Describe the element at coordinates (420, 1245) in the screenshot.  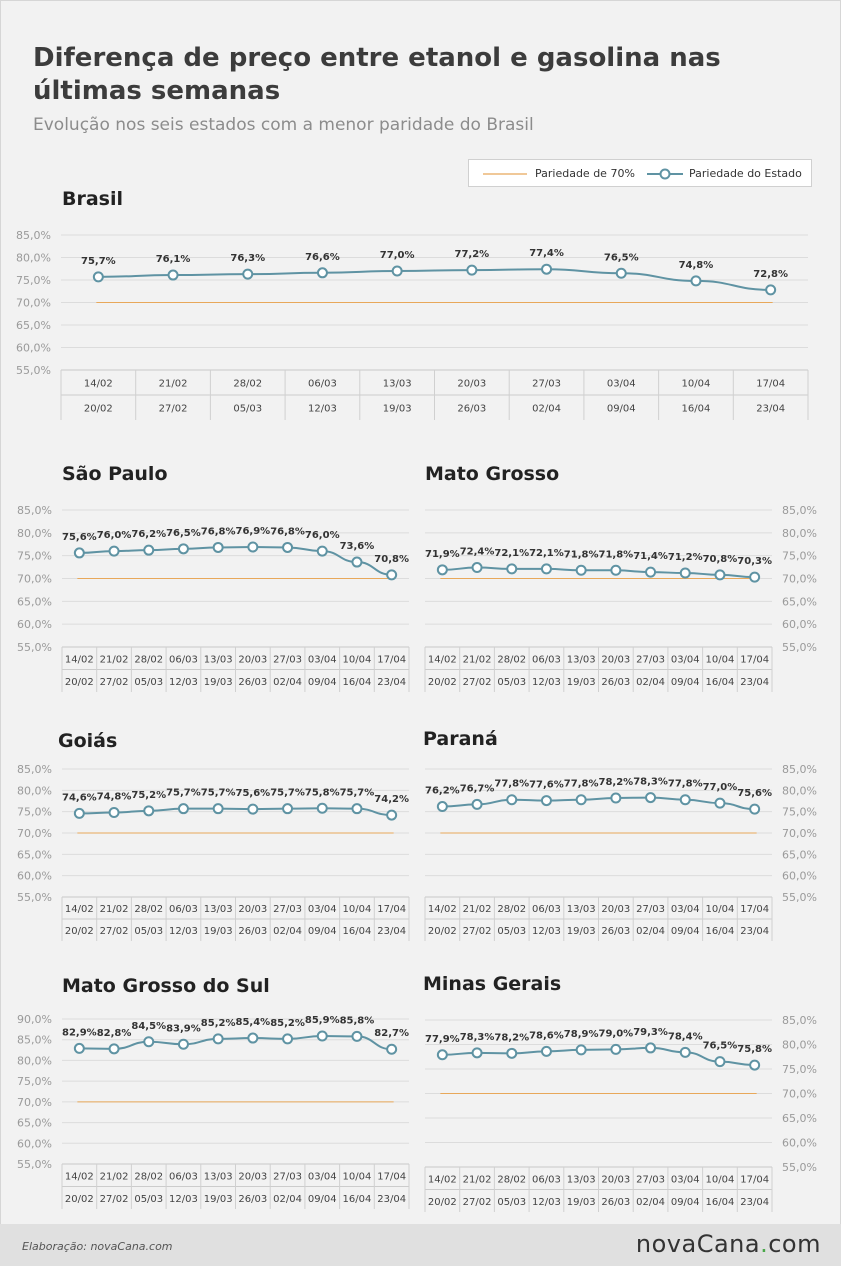
I see `footer: Elaboração: novaCana.com novaCana.com` at that location.